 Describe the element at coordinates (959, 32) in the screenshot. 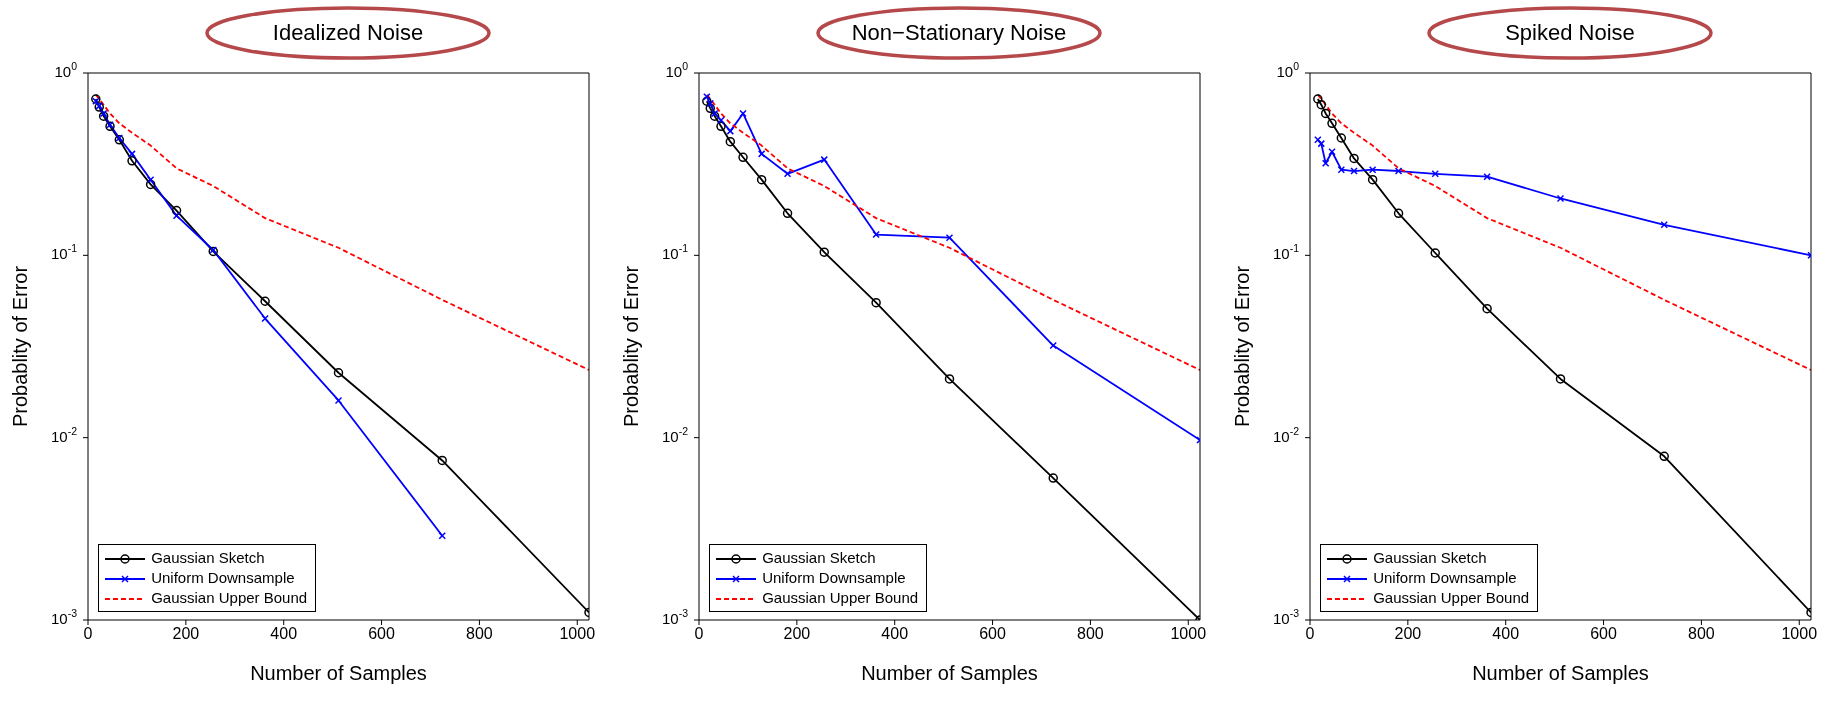

I see `chart-title: Non−Stationary Noise` at that location.